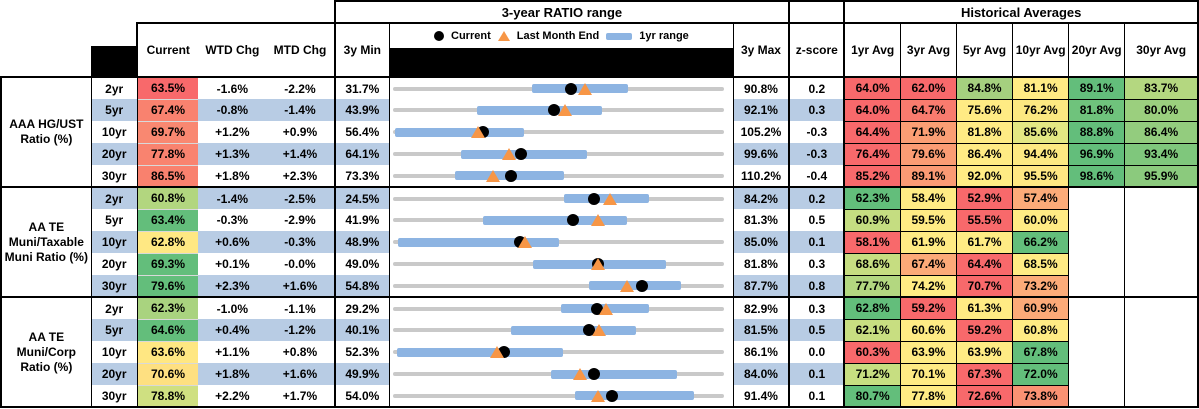 This screenshot has width=1199, height=409. Describe the element at coordinates (114, 110) in the screenshot. I see `tenor-cell: 5yr` at that location.